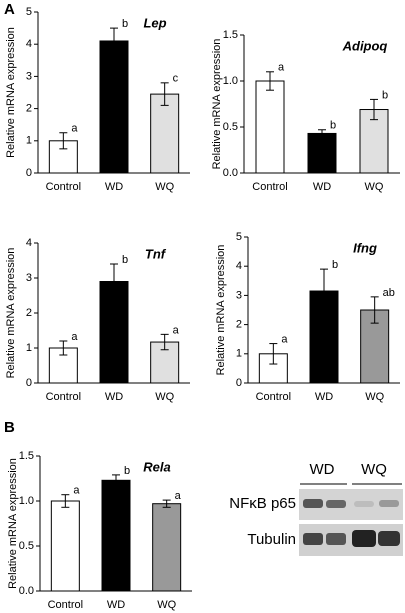  What do you see at coordinates (351, 522) in the screenshot?
I see `blot-strip` at bounding box center [351, 522].